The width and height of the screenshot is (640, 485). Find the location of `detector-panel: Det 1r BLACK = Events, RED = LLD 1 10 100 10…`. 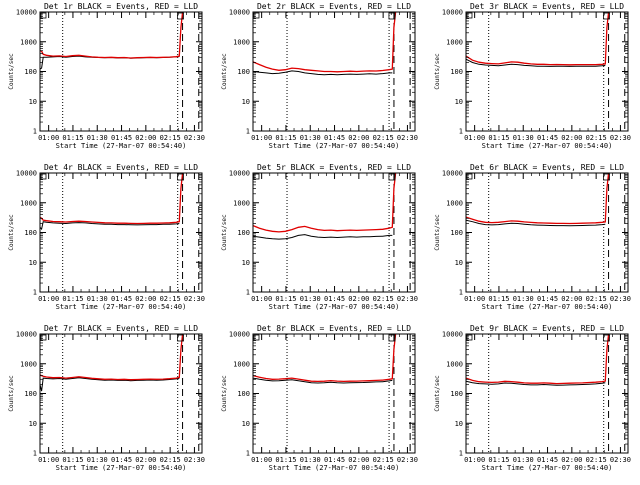

detector-panel: Det 1r BLACK = Events, RED = LLD 1 10 100 10… is located at coordinates (106, 76).